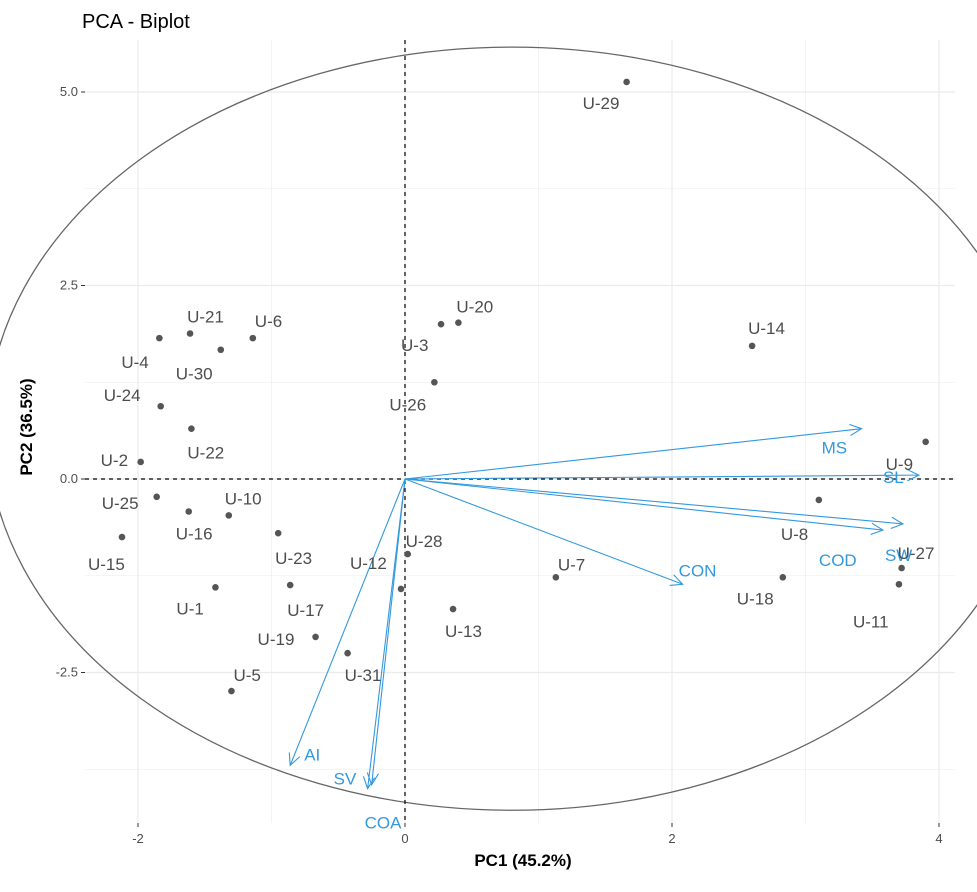 The image size is (977, 892). Describe the element at coordinates (938, 838) in the screenshot. I see `x-tick-label: 4` at that location.